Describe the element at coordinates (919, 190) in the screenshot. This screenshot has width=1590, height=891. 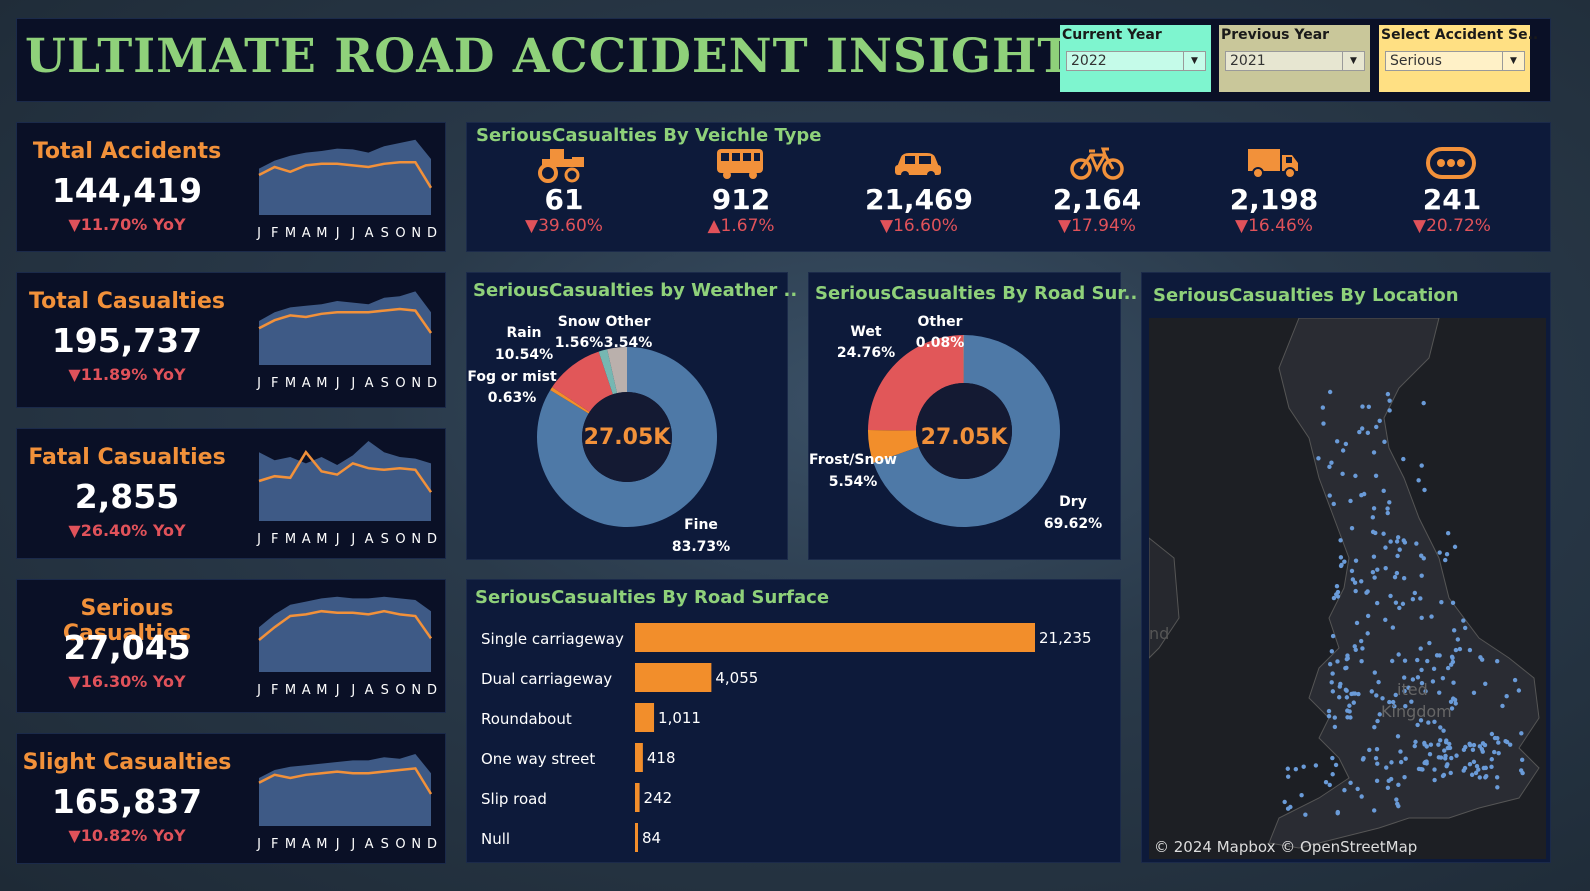
I see `vehicle-type-item: 21,469 ▼16.60%` at that location.